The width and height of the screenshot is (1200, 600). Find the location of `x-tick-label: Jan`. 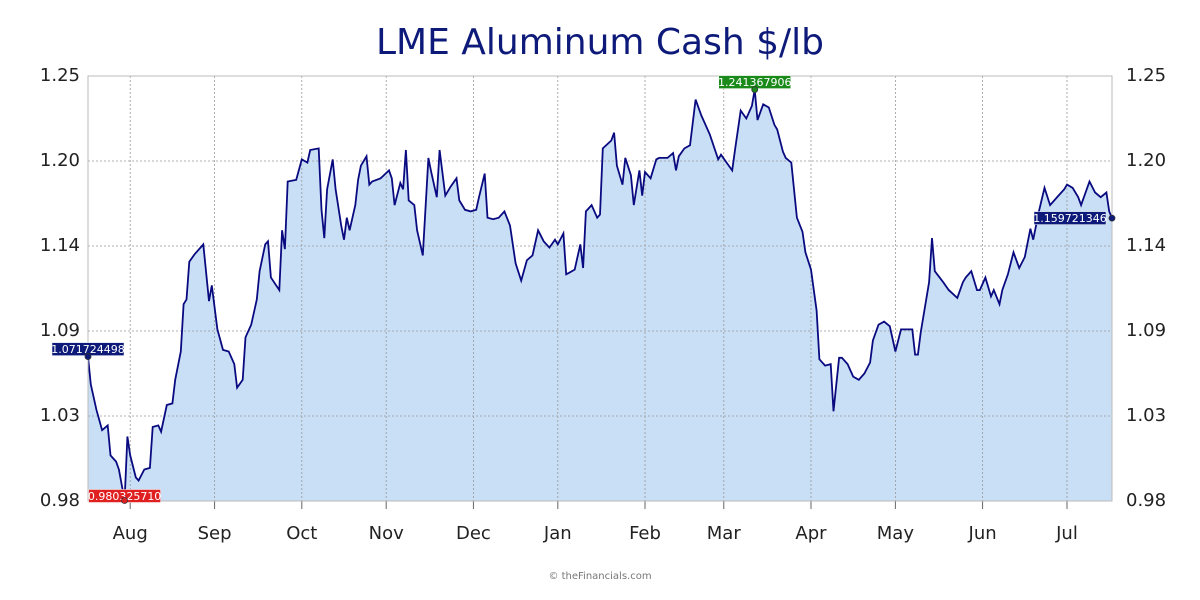

x-tick-label: Jan is located at coordinates (557, 533).